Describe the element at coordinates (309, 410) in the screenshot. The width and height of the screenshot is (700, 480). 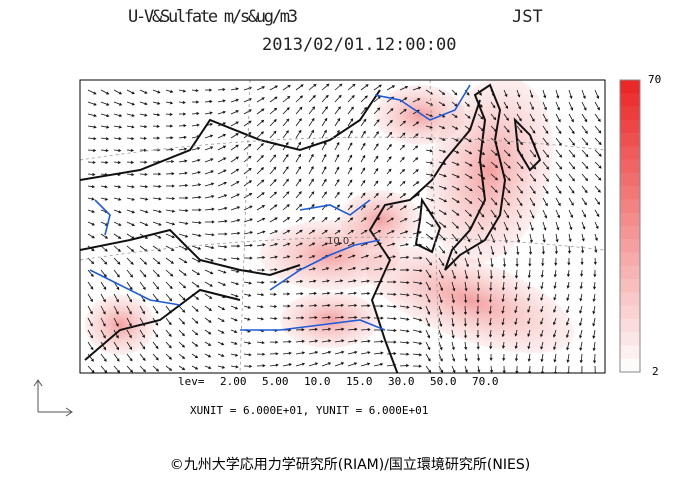
I see `units: XUNIT = 6.000E+01, YUNIT = 6.000E+01` at that location.